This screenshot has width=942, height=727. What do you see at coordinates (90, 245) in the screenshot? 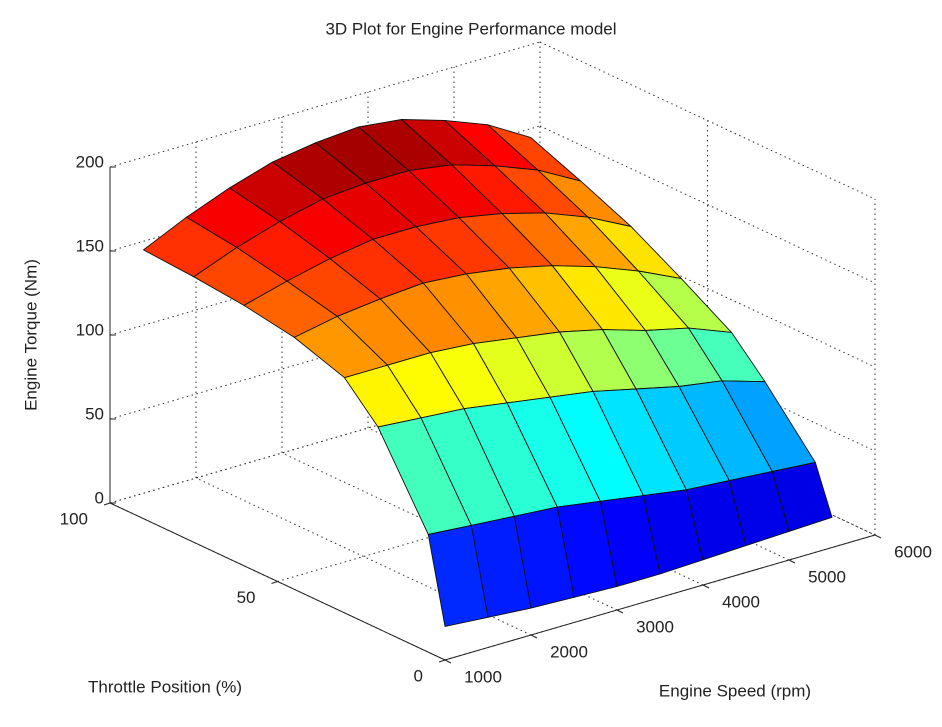
I see `z-tick-label: 150` at bounding box center [90, 245].